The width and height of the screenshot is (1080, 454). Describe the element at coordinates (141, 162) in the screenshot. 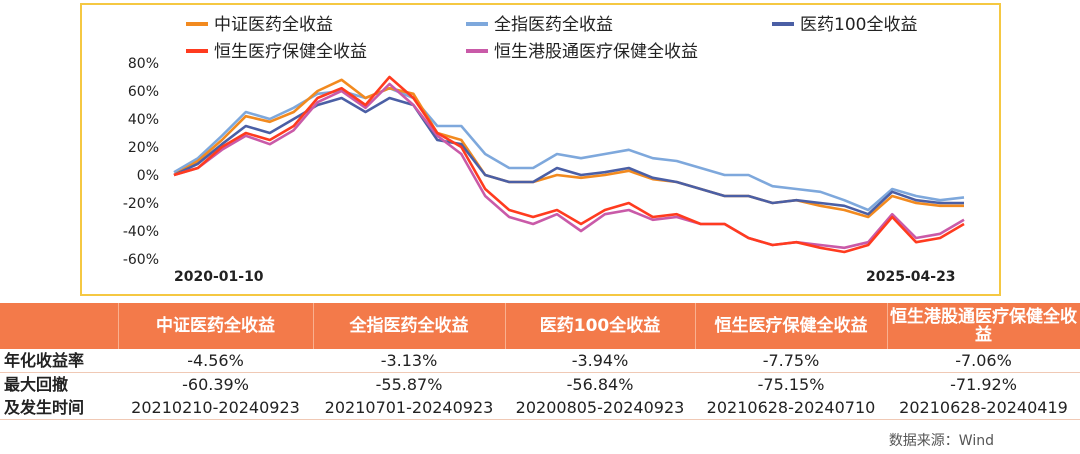

I see `y-axis-ticks: 80% 60% 40% 20% 0% -20% -40% -60%` at that location.